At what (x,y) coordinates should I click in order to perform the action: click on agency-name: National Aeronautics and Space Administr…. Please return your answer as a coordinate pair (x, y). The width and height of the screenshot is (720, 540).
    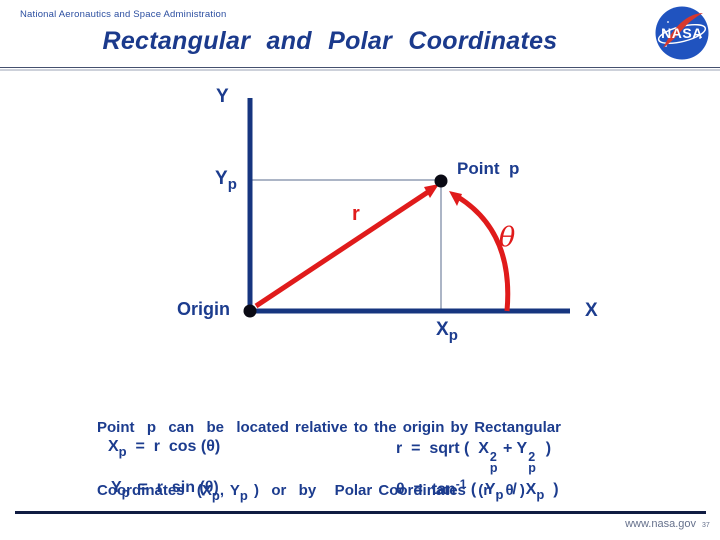
    Looking at the image, I should click on (123, 14).